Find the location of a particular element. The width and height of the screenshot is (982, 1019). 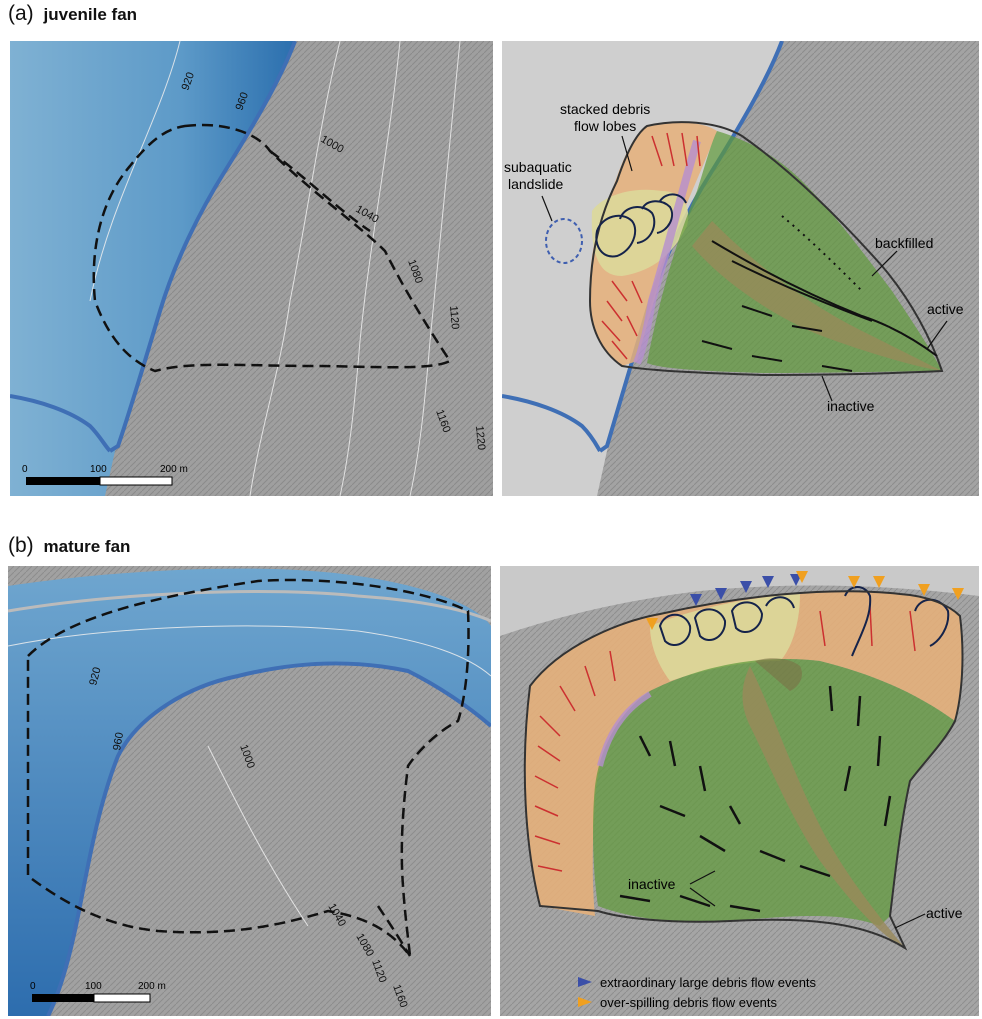

legend-label: extraordinary large debris flow events is located at coordinates (708, 982).